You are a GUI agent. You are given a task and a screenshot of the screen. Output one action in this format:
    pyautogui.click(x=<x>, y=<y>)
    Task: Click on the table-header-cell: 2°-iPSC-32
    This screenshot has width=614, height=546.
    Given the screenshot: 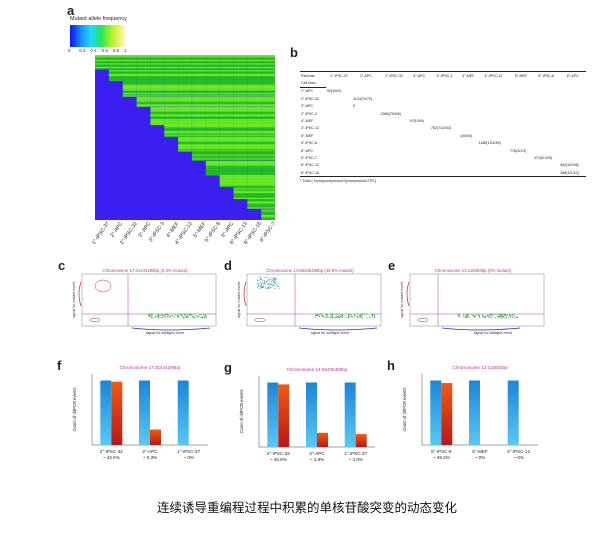 What is the action you would take?
    pyautogui.click(x=394, y=75)
    